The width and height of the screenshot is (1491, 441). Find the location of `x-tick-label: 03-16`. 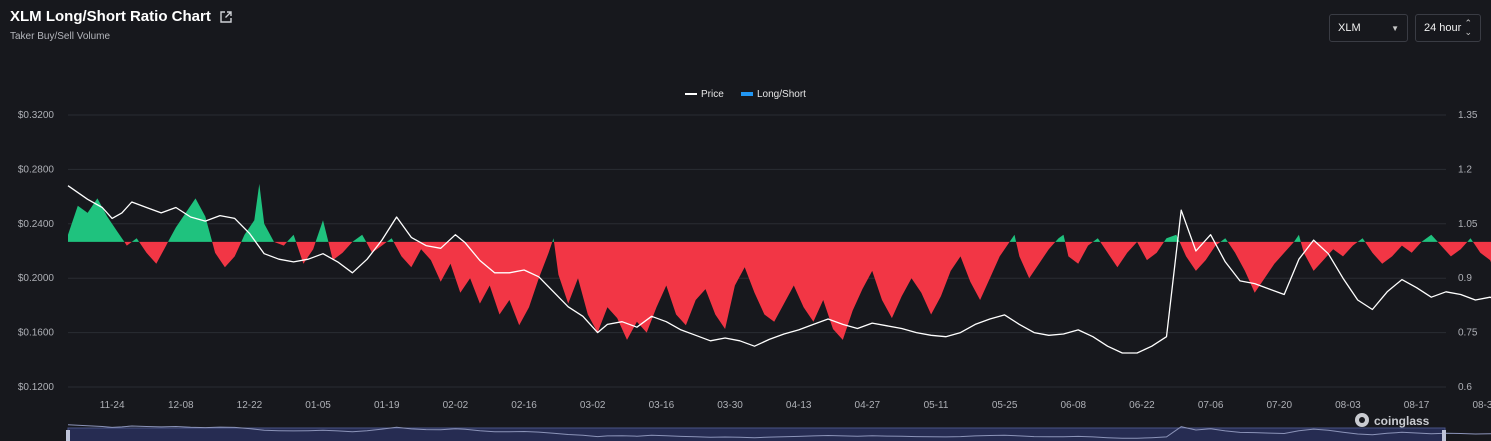

x-tick-label: 03-16 is located at coordinates (662, 405).